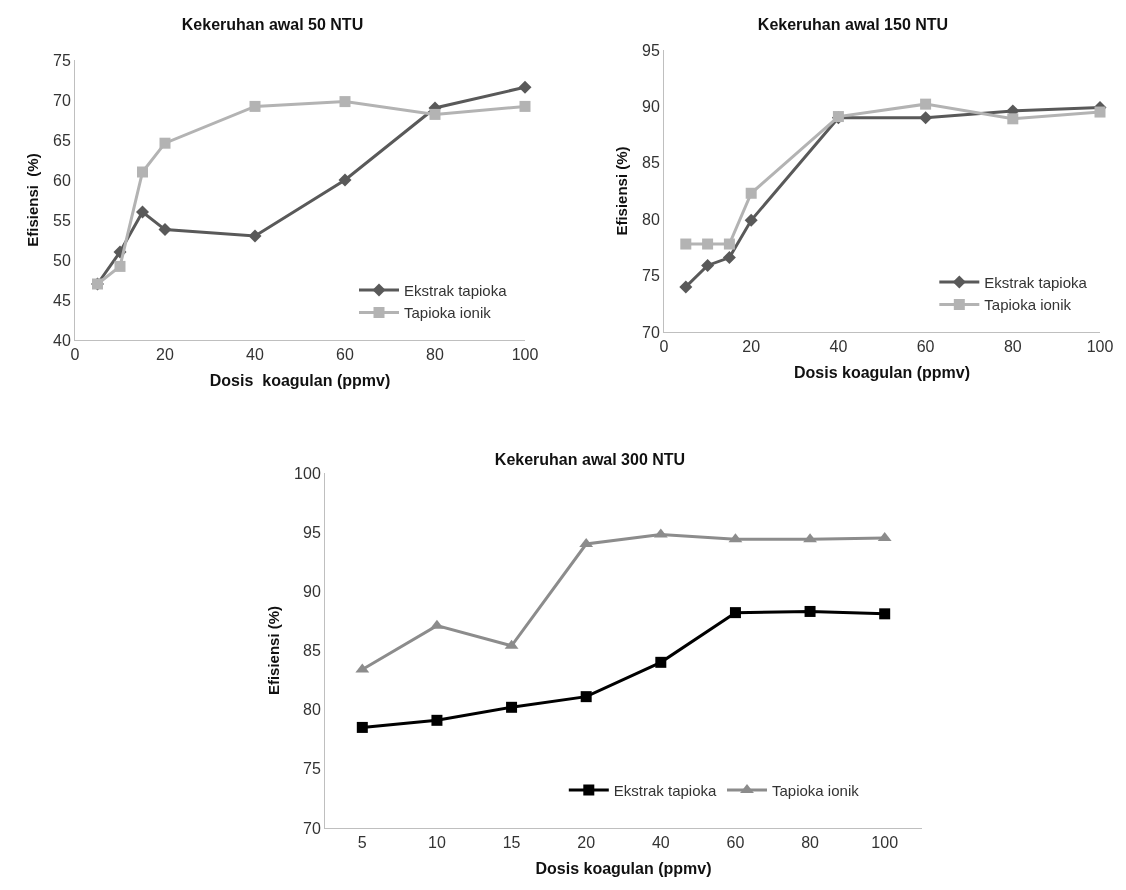  What do you see at coordinates (62, 260) in the screenshot?
I see `y-tick-label: 50` at bounding box center [62, 260].